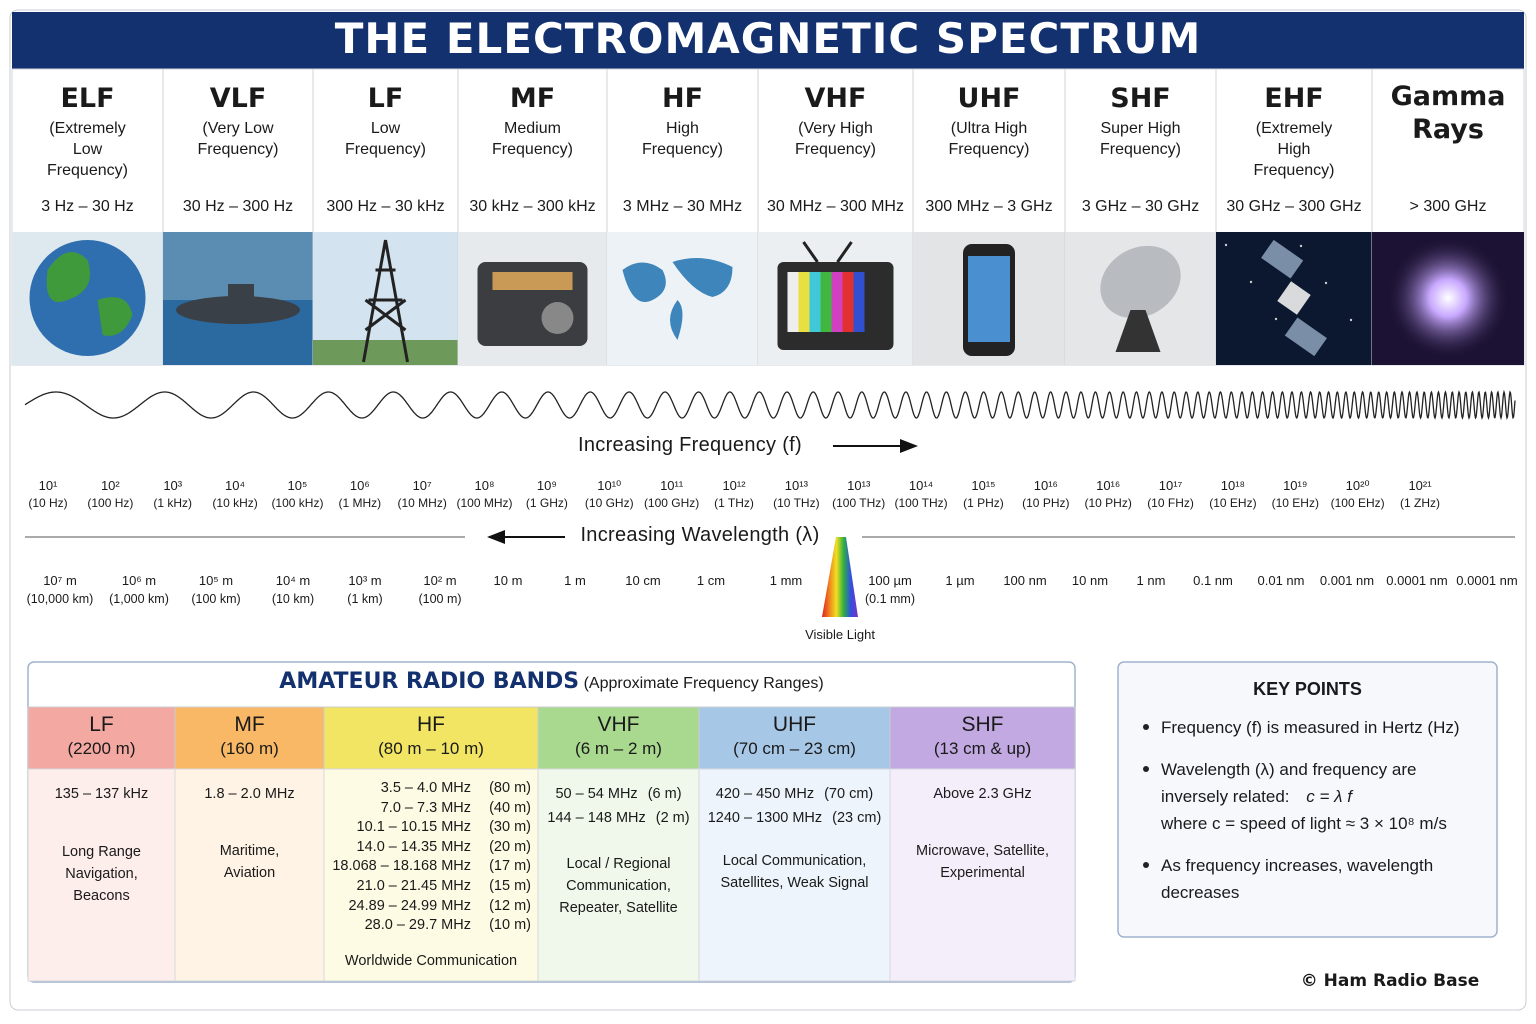 This screenshot has height=1024, width=1536. I want to click on wavelength-value: 10² m, so click(440, 580).